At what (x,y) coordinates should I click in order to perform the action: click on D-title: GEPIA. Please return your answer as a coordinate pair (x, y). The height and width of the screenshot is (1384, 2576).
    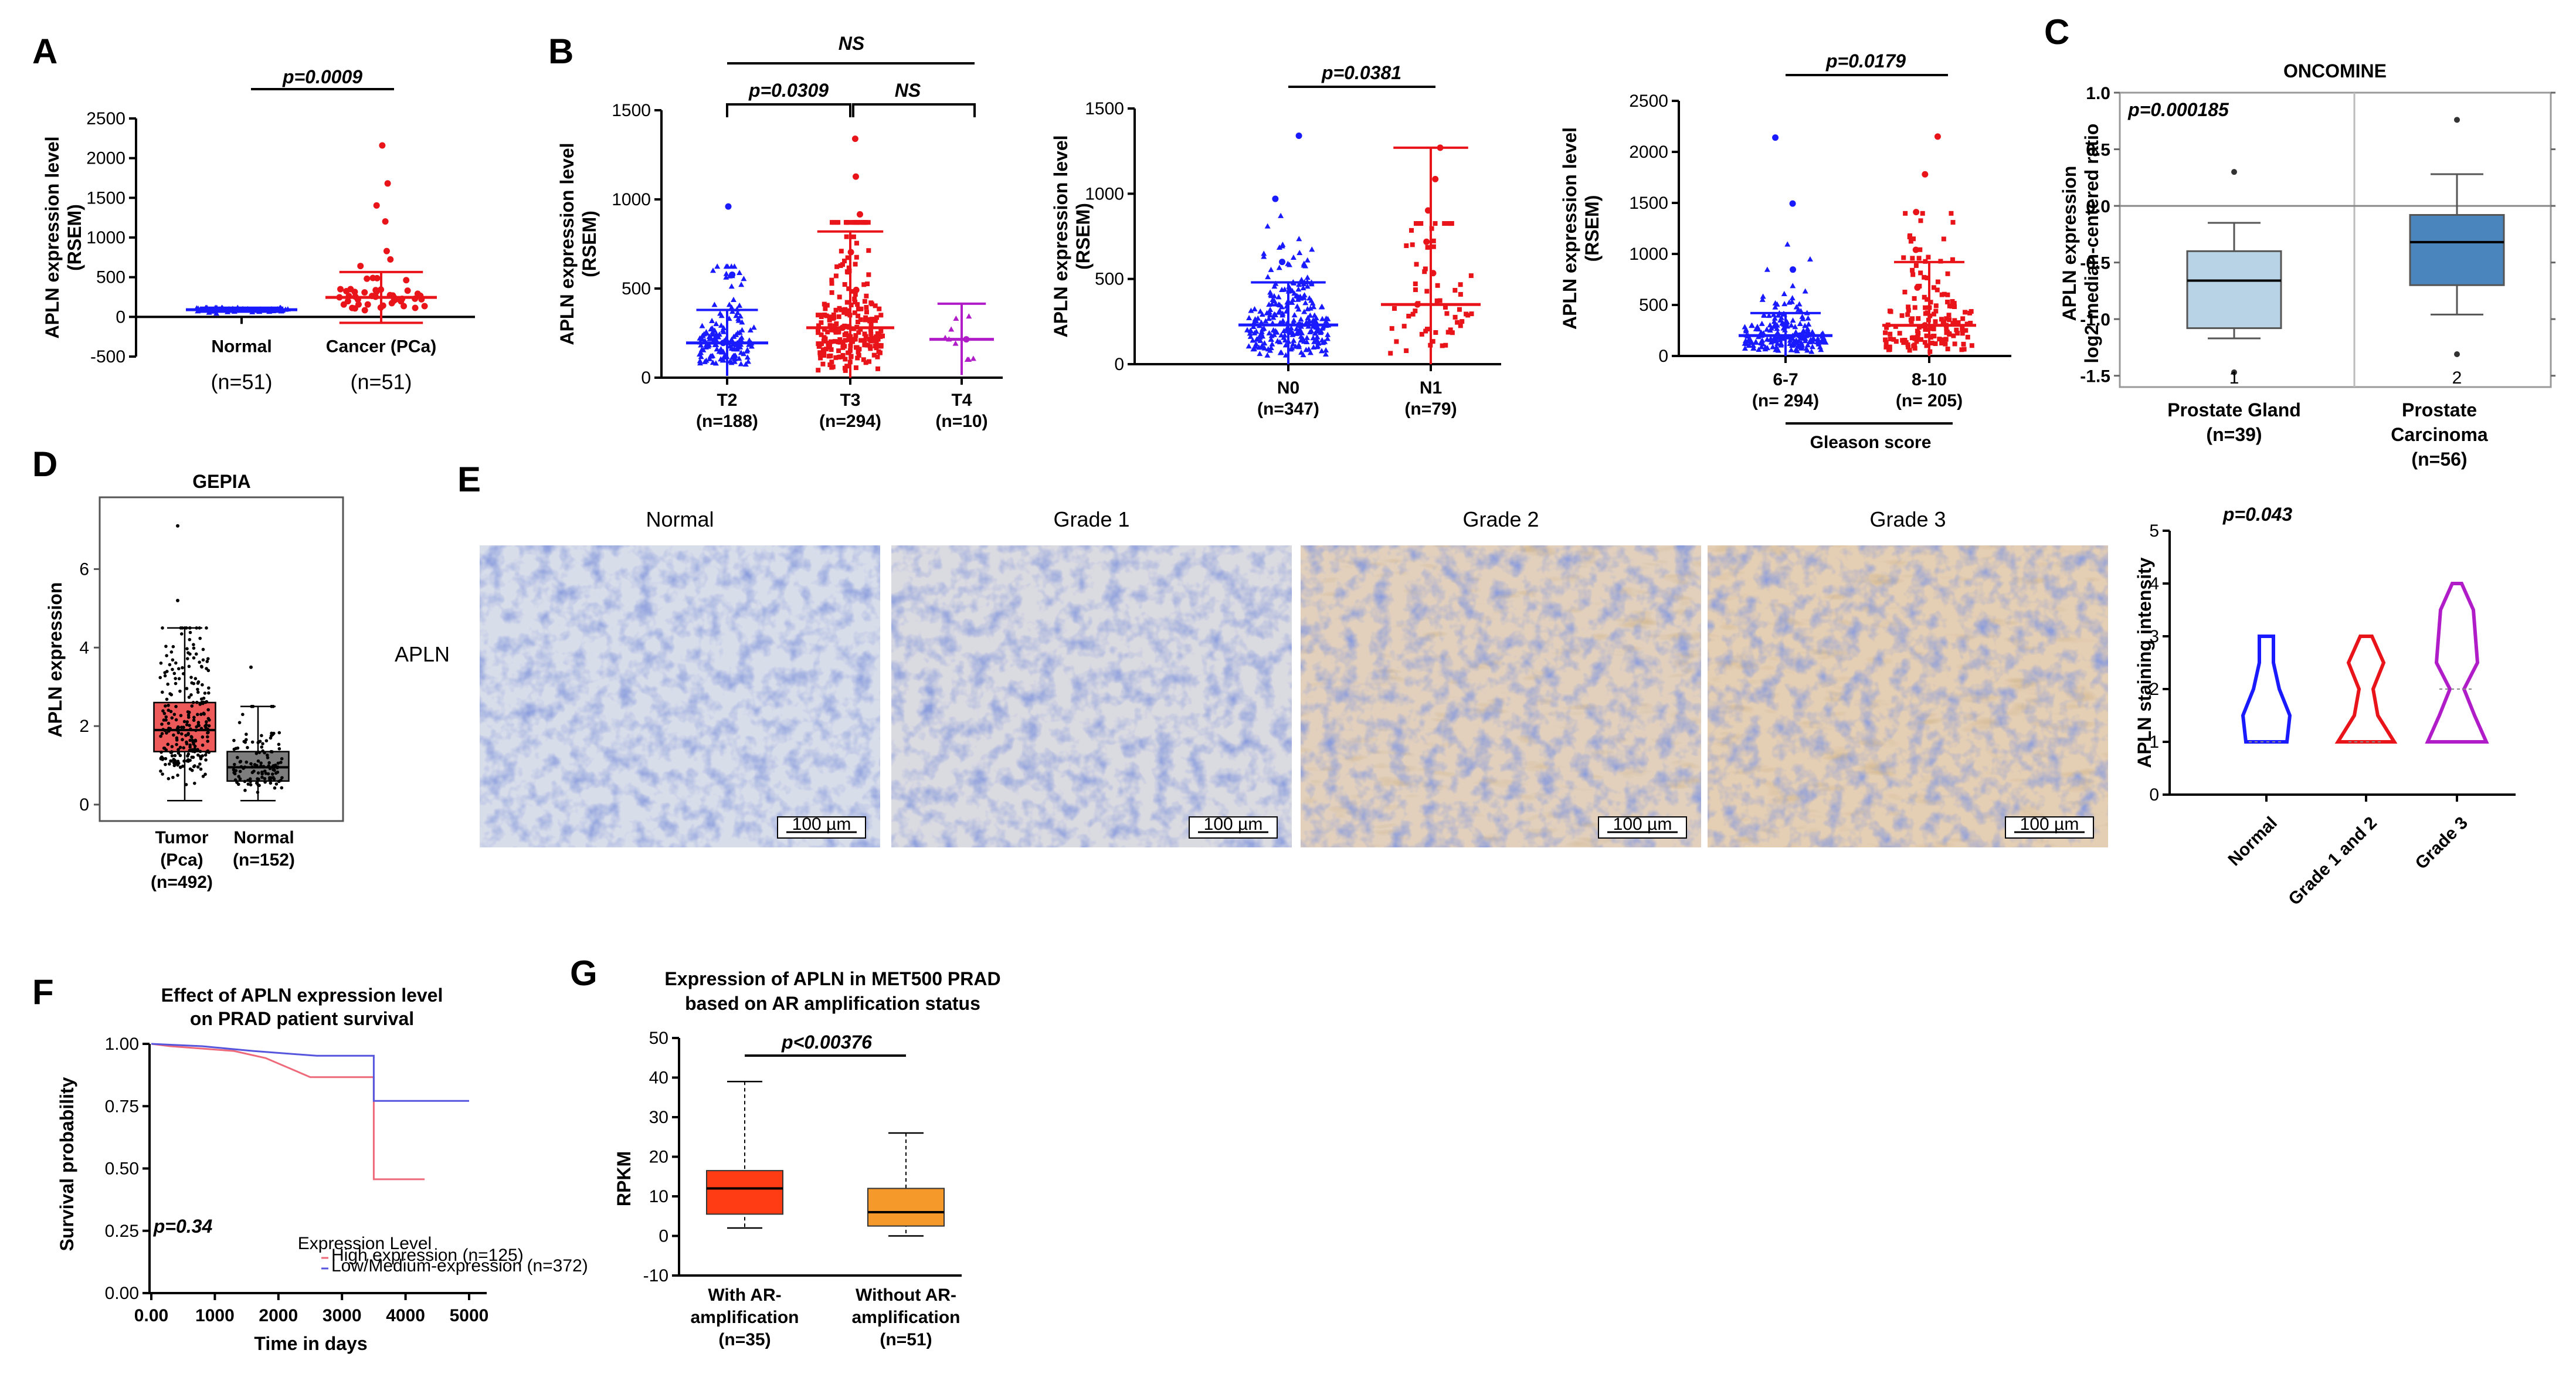
    Looking at the image, I should click on (221, 481).